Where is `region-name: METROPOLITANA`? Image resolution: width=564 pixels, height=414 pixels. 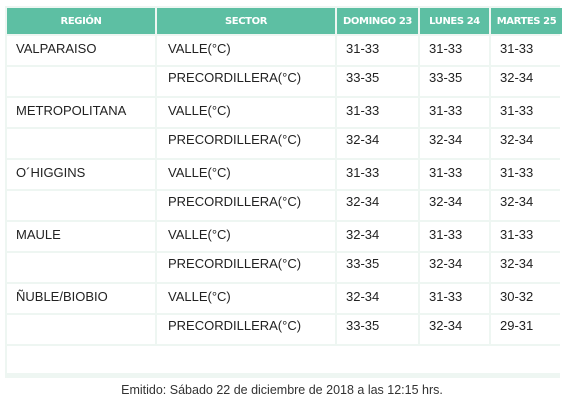 region-name: METROPOLITANA is located at coordinates (81, 112).